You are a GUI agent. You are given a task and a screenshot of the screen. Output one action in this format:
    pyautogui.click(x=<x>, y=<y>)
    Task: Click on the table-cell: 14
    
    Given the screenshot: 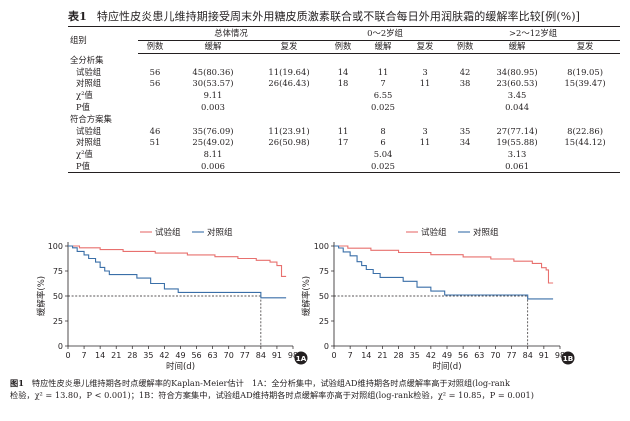 What is the action you would take?
    pyautogui.click(x=343, y=71)
    